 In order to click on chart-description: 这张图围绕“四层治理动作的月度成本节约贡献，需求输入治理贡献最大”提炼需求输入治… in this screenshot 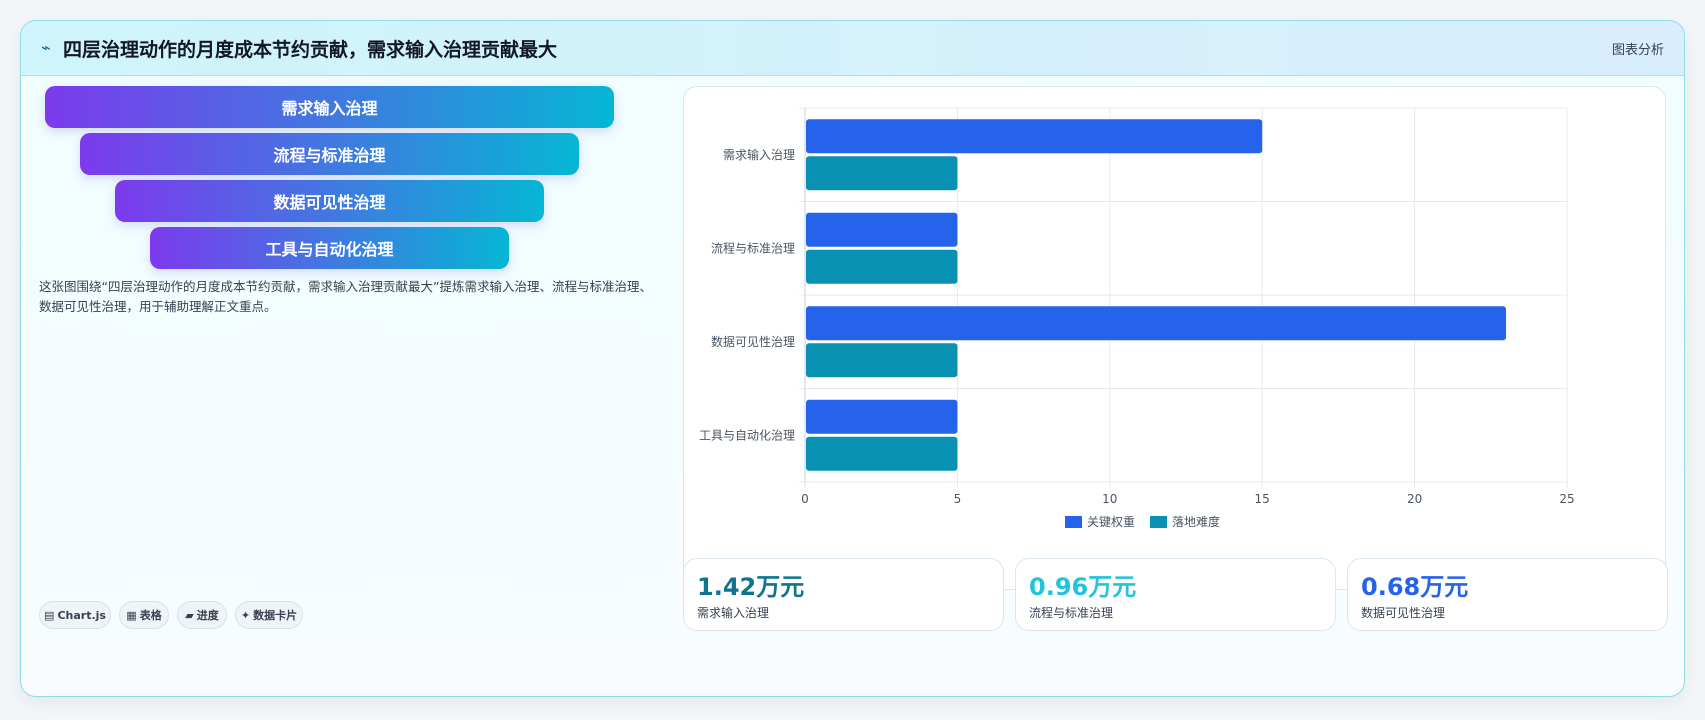, I will do `click(345, 296)`.